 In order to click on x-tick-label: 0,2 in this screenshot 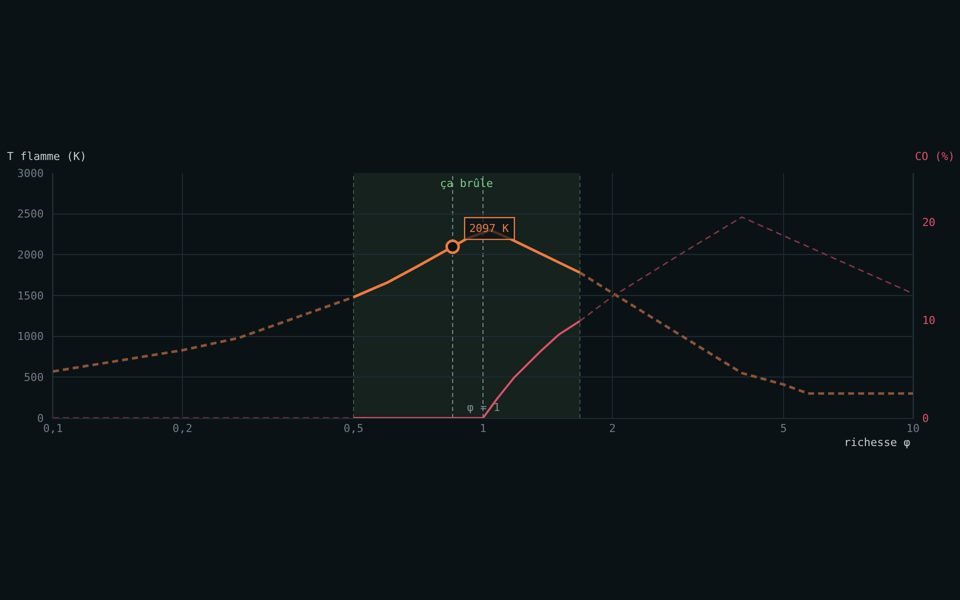, I will do `click(182, 429)`.